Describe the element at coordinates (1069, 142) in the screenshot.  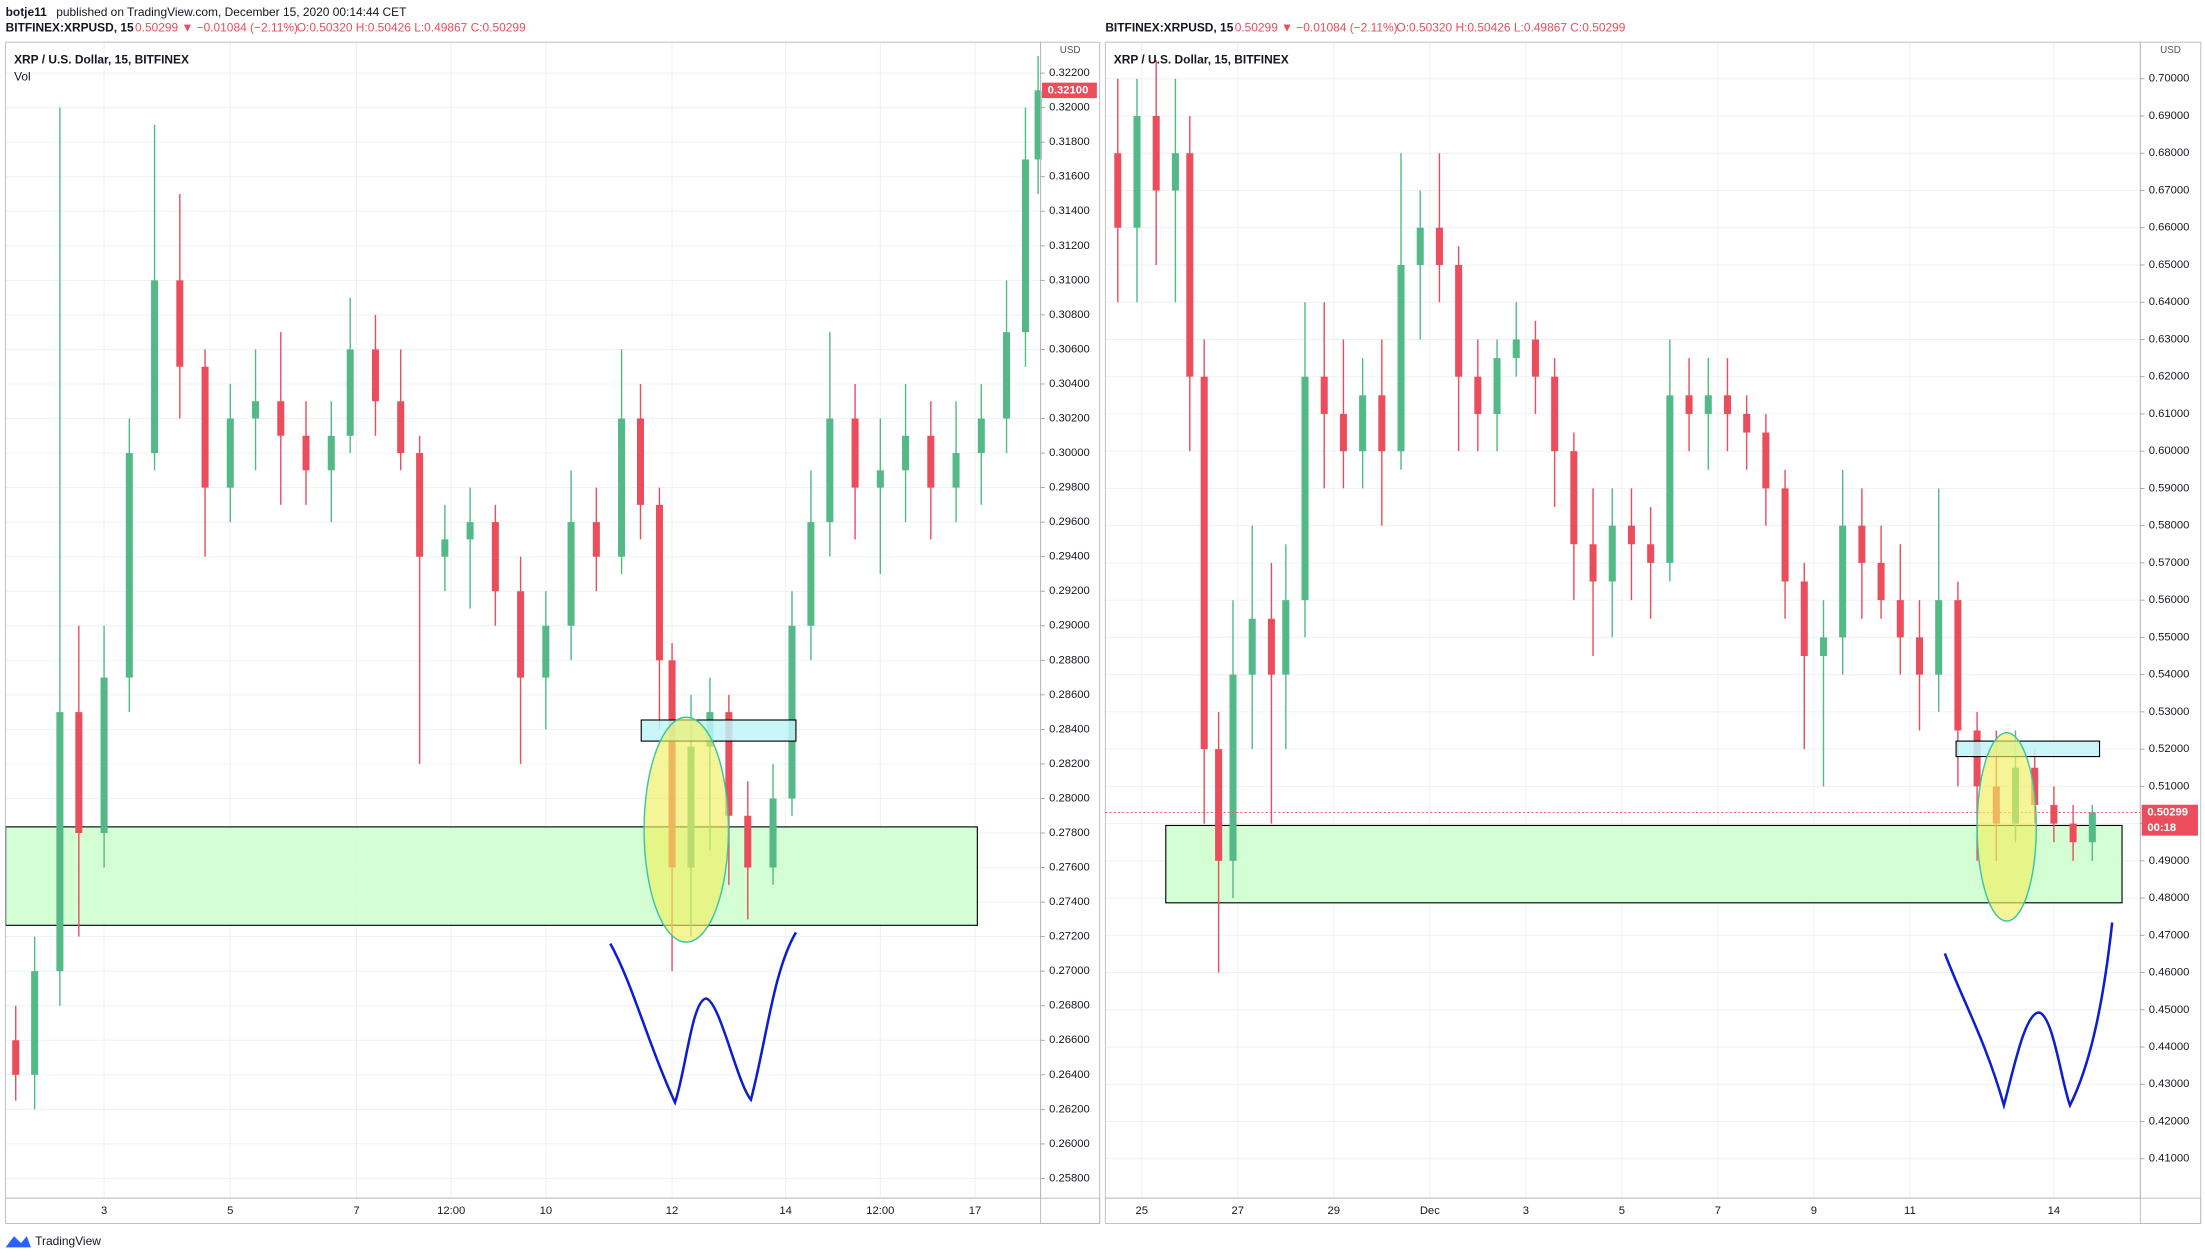
I see `y-tick-label: 0.31800` at that location.